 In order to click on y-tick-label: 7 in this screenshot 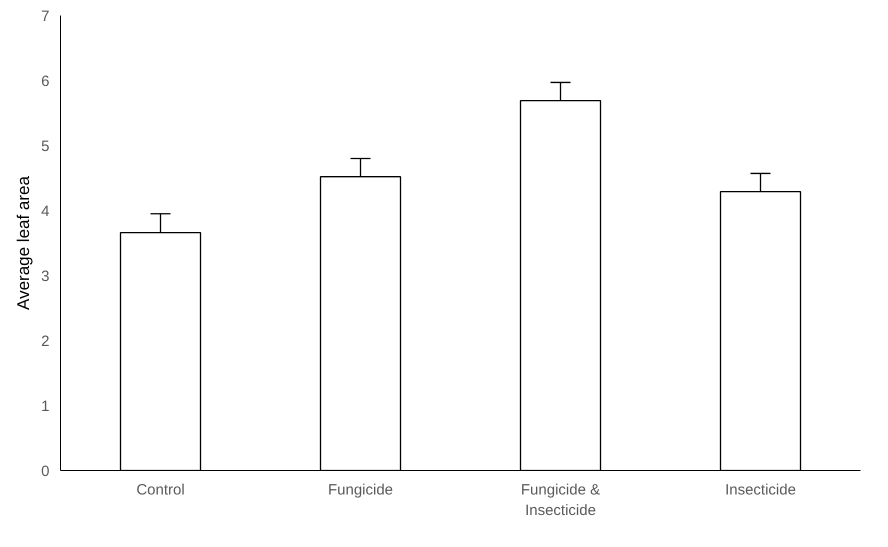, I will do `click(45, 16)`.